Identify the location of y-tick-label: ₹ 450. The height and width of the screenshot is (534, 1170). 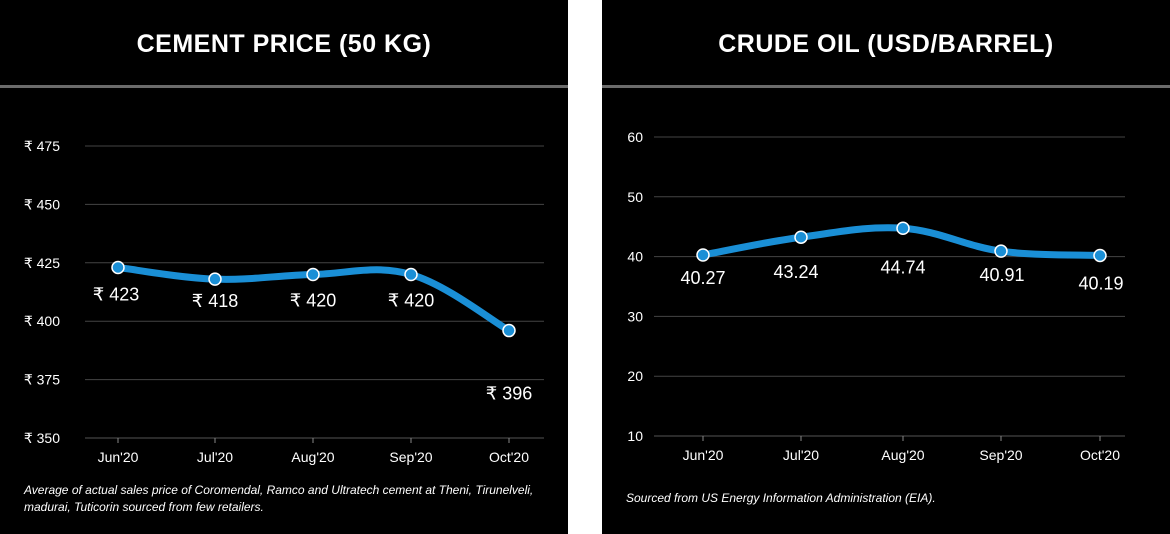
(42, 204).